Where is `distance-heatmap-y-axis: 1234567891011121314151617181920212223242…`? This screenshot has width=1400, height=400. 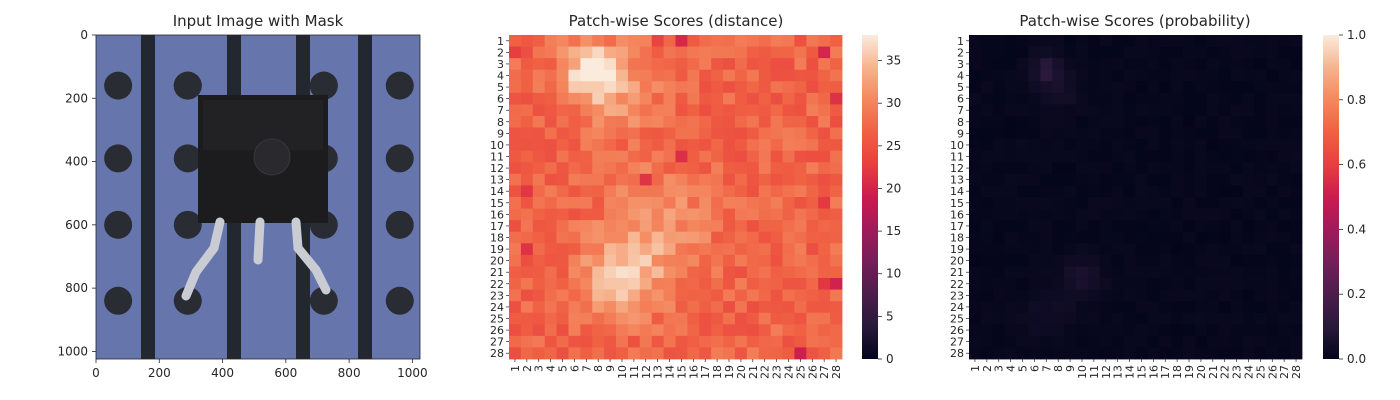 distance-heatmap-y-axis: 1234567891011121314151617181920212223242… is located at coordinates (499, 197).